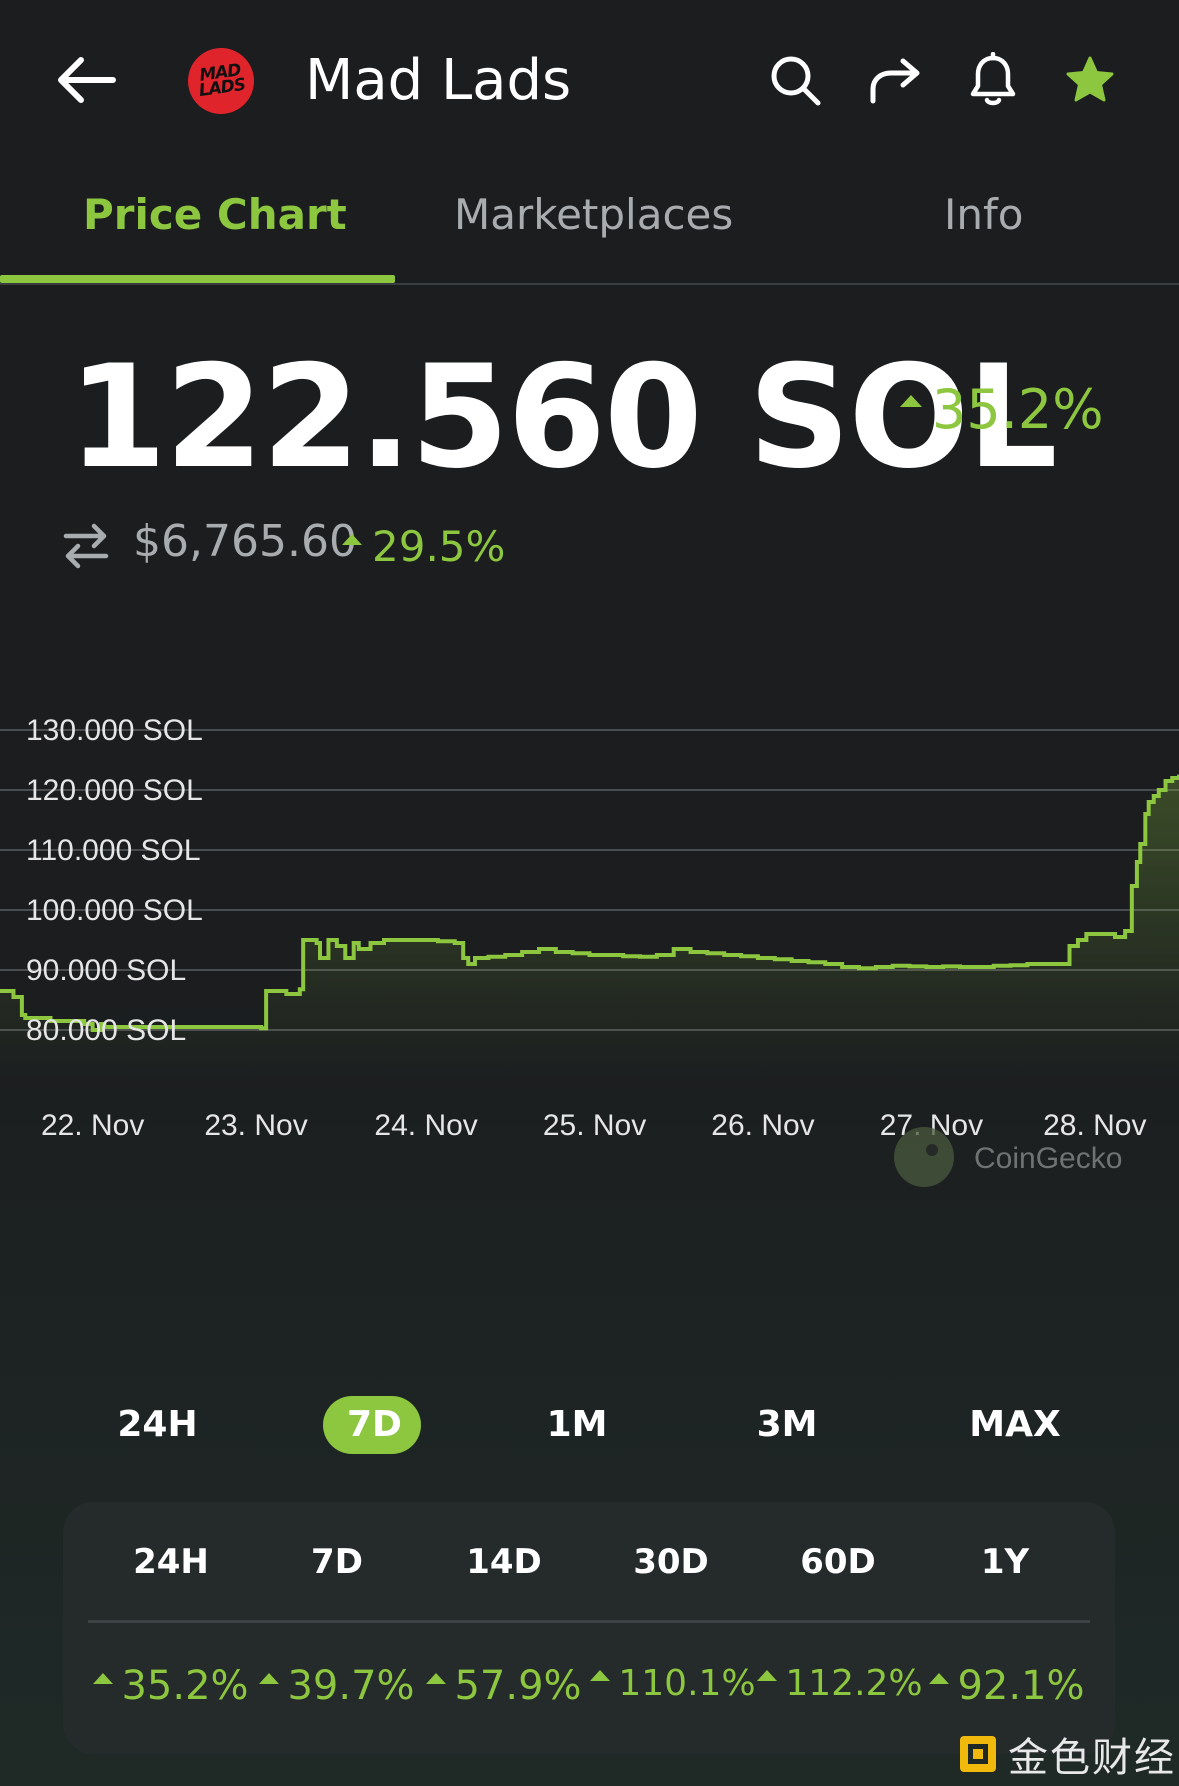 The height and width of the screenshot is (1786, 1179). Describe the element at coordinates (978, 1754) in the screenshot. I see `brand-logo-icon` at that location.